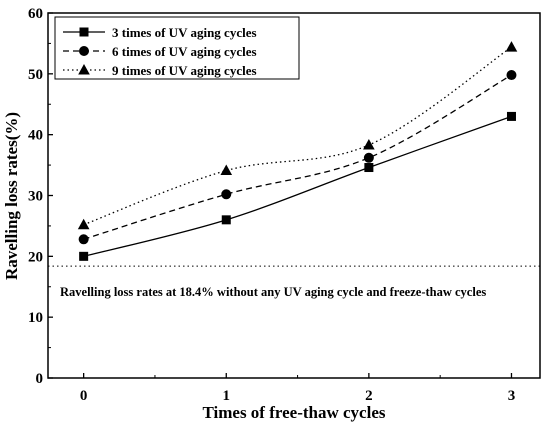  I want to click on x-tick-label: 1, so click(227, 396).